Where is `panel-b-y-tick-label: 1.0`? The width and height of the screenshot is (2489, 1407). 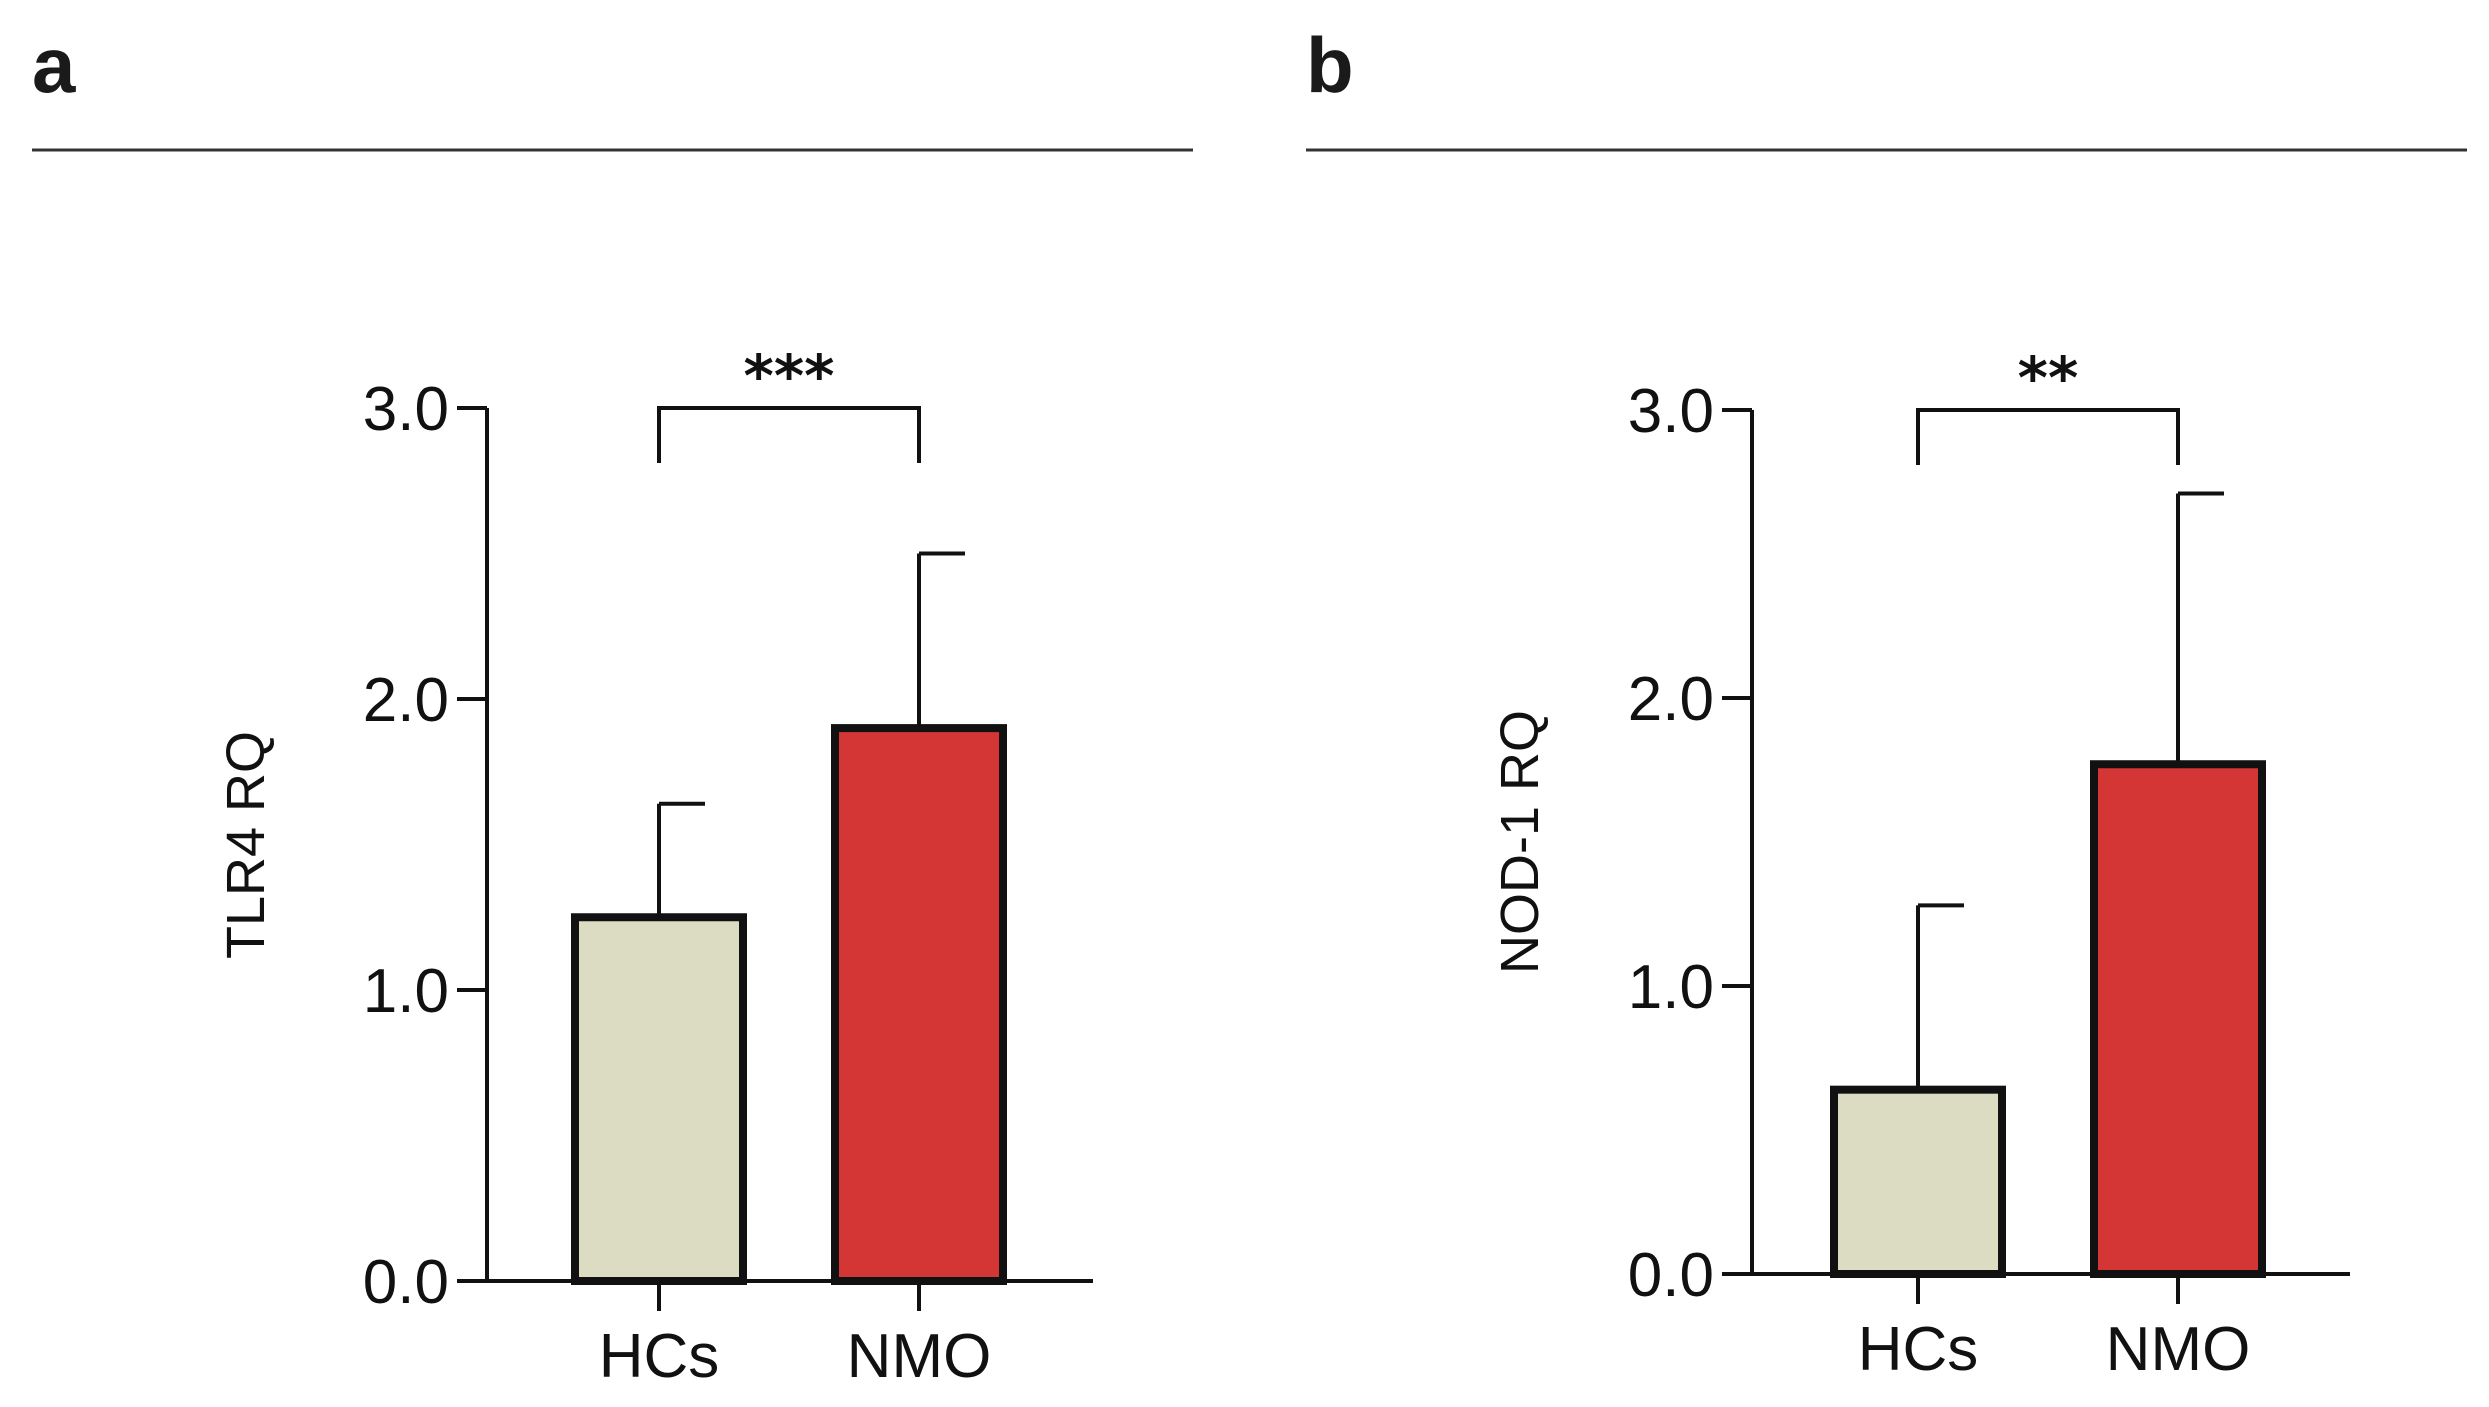
panel-b-y-tick-label: 1.0 is located at coordinates (1671, 987).